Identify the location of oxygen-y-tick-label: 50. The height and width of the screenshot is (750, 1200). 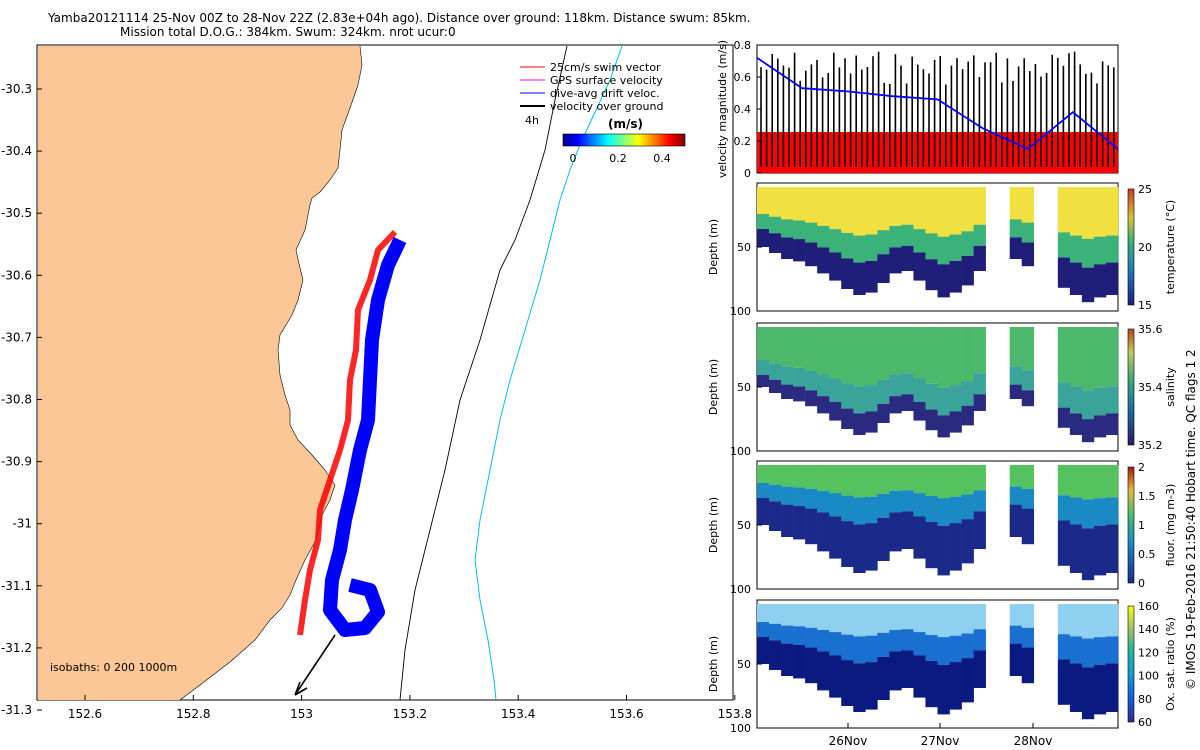
(744, 664).